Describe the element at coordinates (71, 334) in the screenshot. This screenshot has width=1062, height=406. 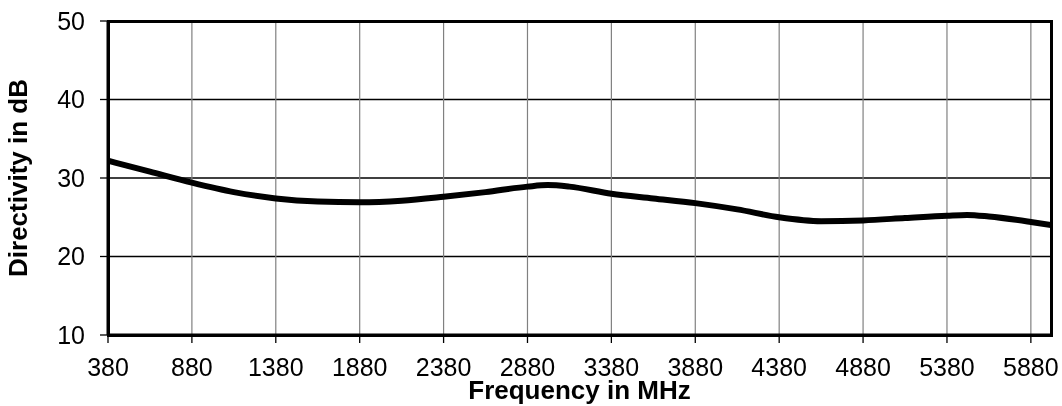
I see `y-tick-label: 10` at that location.